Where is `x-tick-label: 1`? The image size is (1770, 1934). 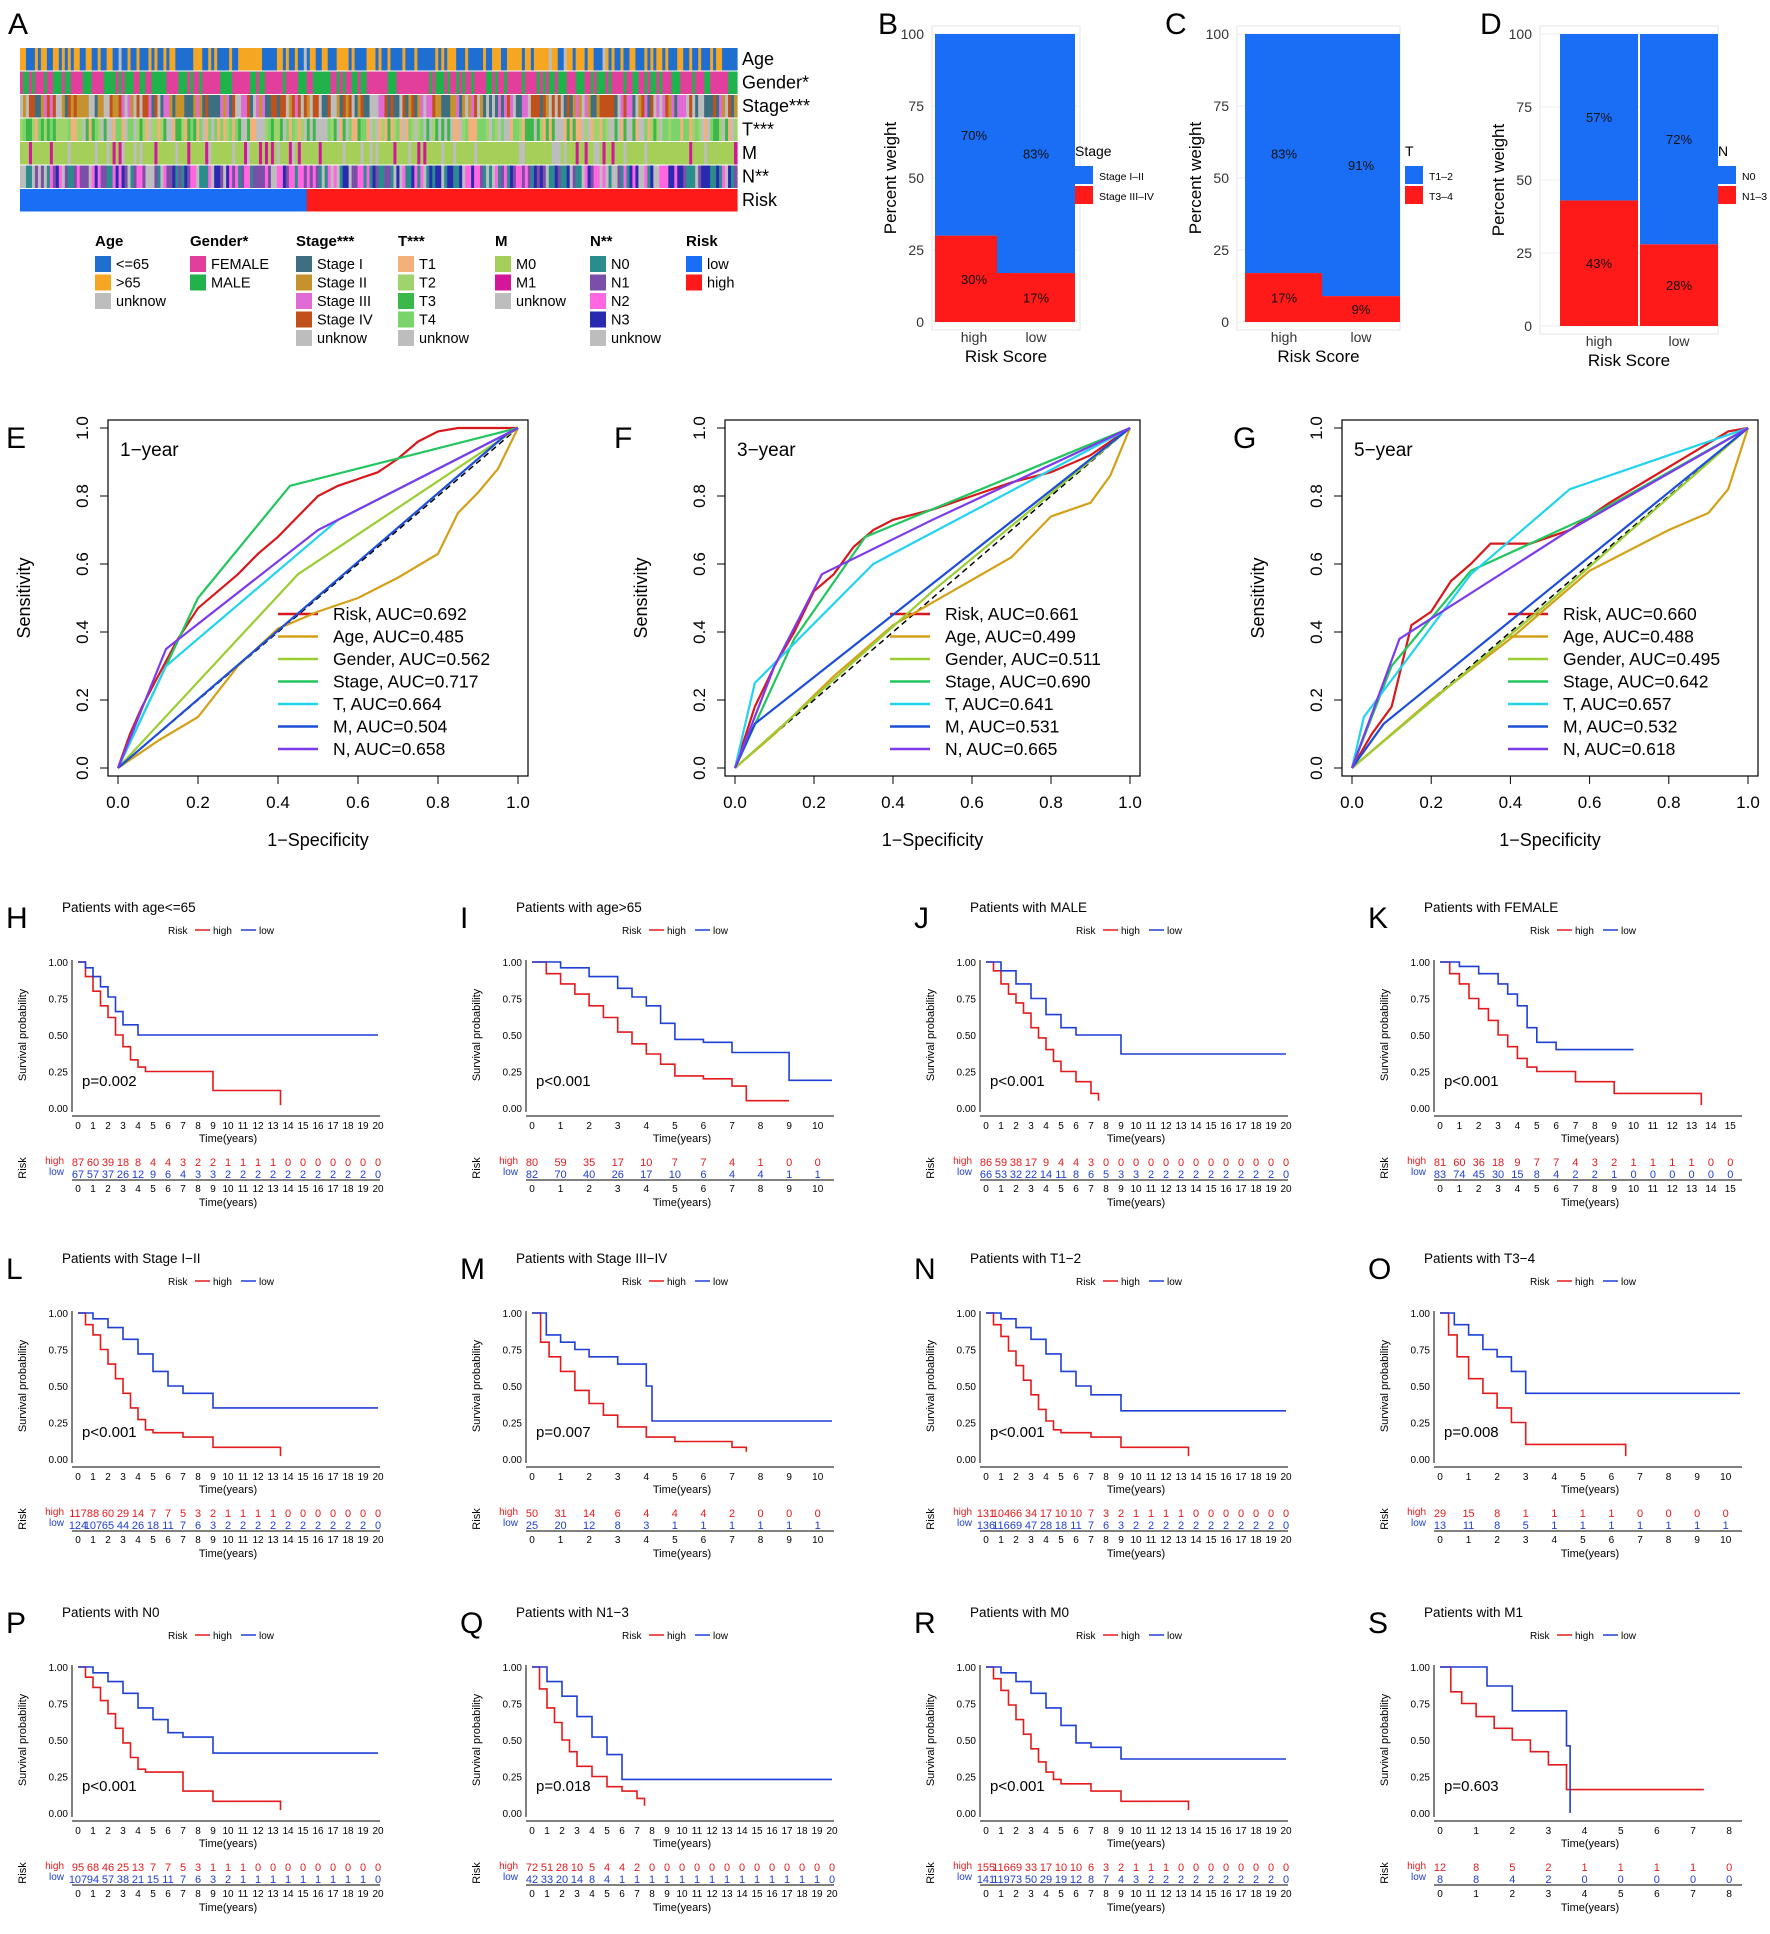
x-tick-label: 1 is located at coordinates (1001, 1126).